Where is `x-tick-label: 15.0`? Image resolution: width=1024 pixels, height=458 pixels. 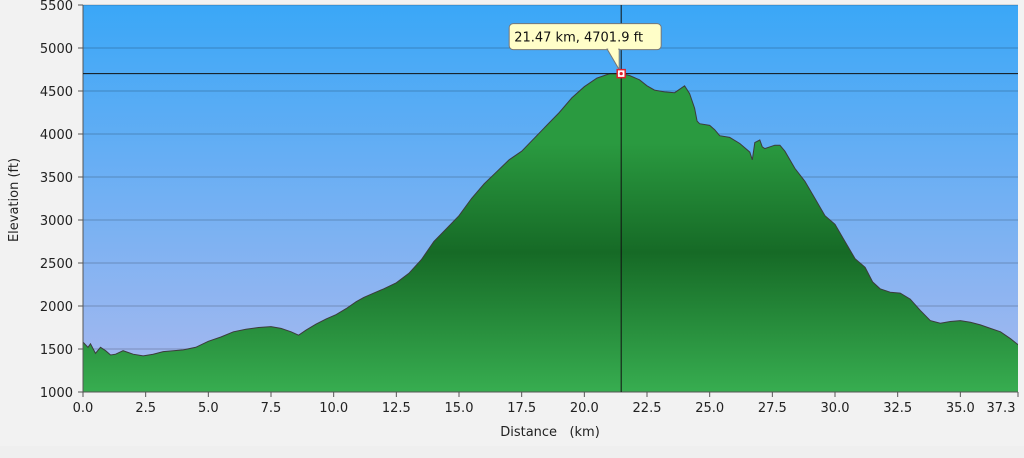 x-tick-label: 15.0 is located at coordinates (459, 408).